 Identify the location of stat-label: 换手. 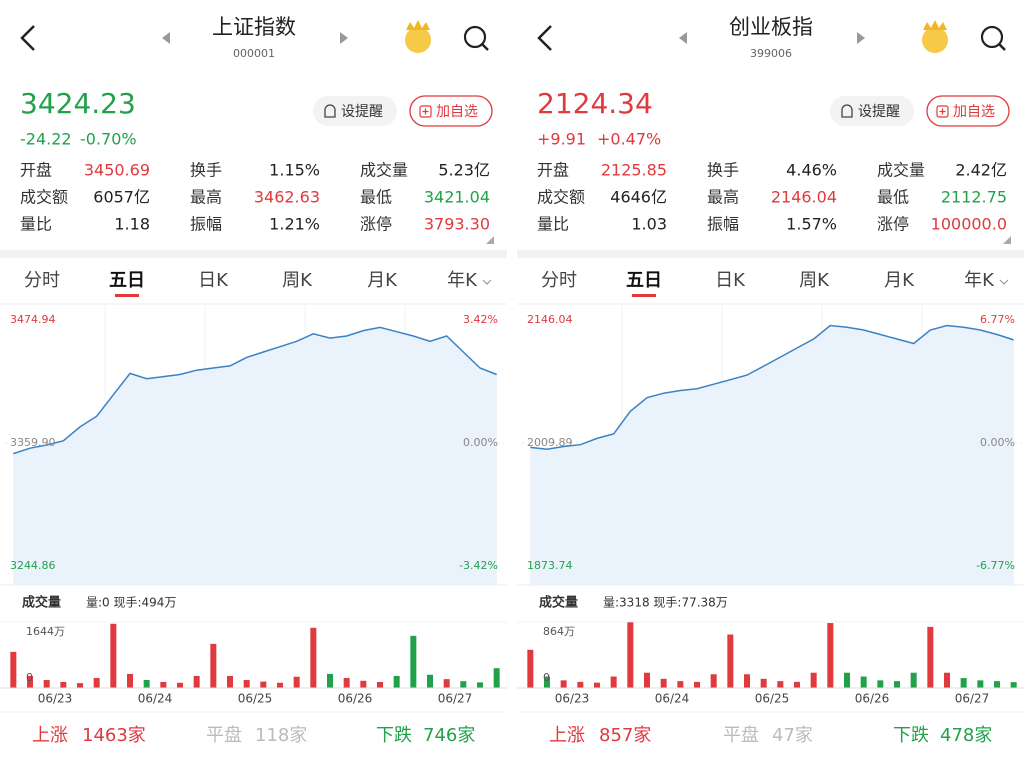
(206, 170).